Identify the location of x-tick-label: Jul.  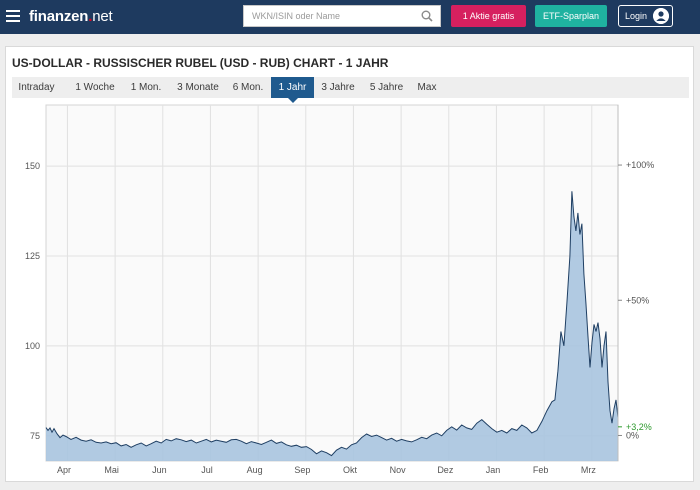
(207, 470).